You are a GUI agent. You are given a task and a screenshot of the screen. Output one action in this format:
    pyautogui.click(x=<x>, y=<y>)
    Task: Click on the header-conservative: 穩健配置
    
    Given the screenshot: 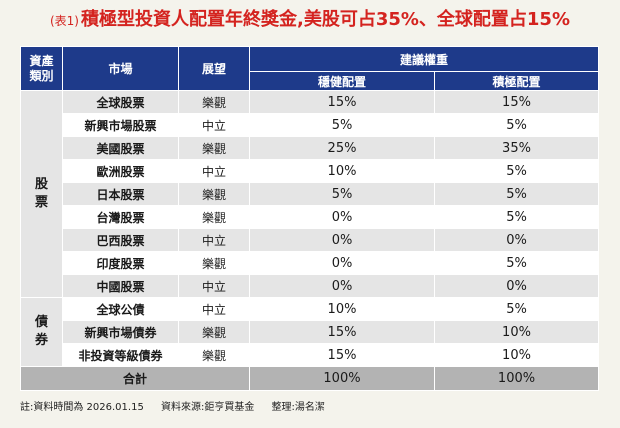 What is the action you would take?
    pyautogui.click(x=342, y=81)
    